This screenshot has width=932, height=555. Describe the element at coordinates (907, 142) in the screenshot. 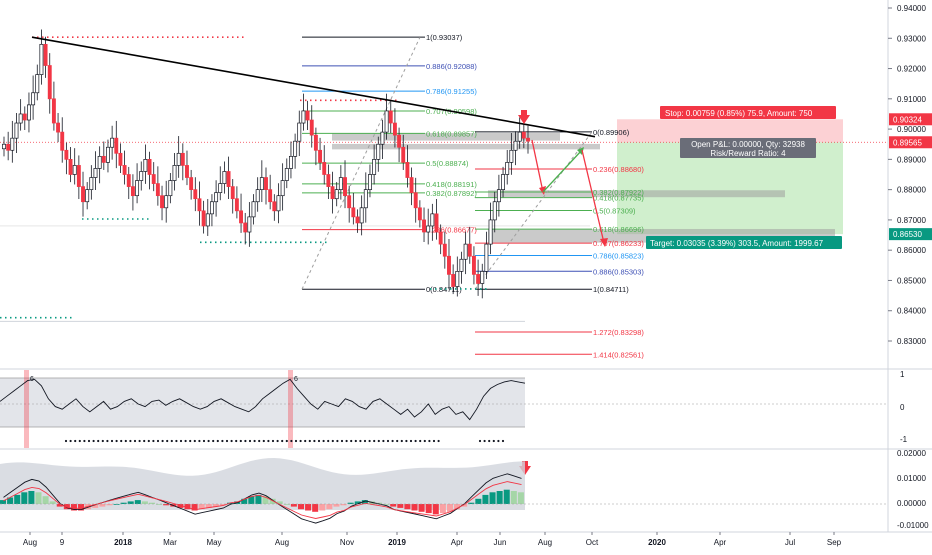

I see `price-tag-label: 0.89565` at that location.